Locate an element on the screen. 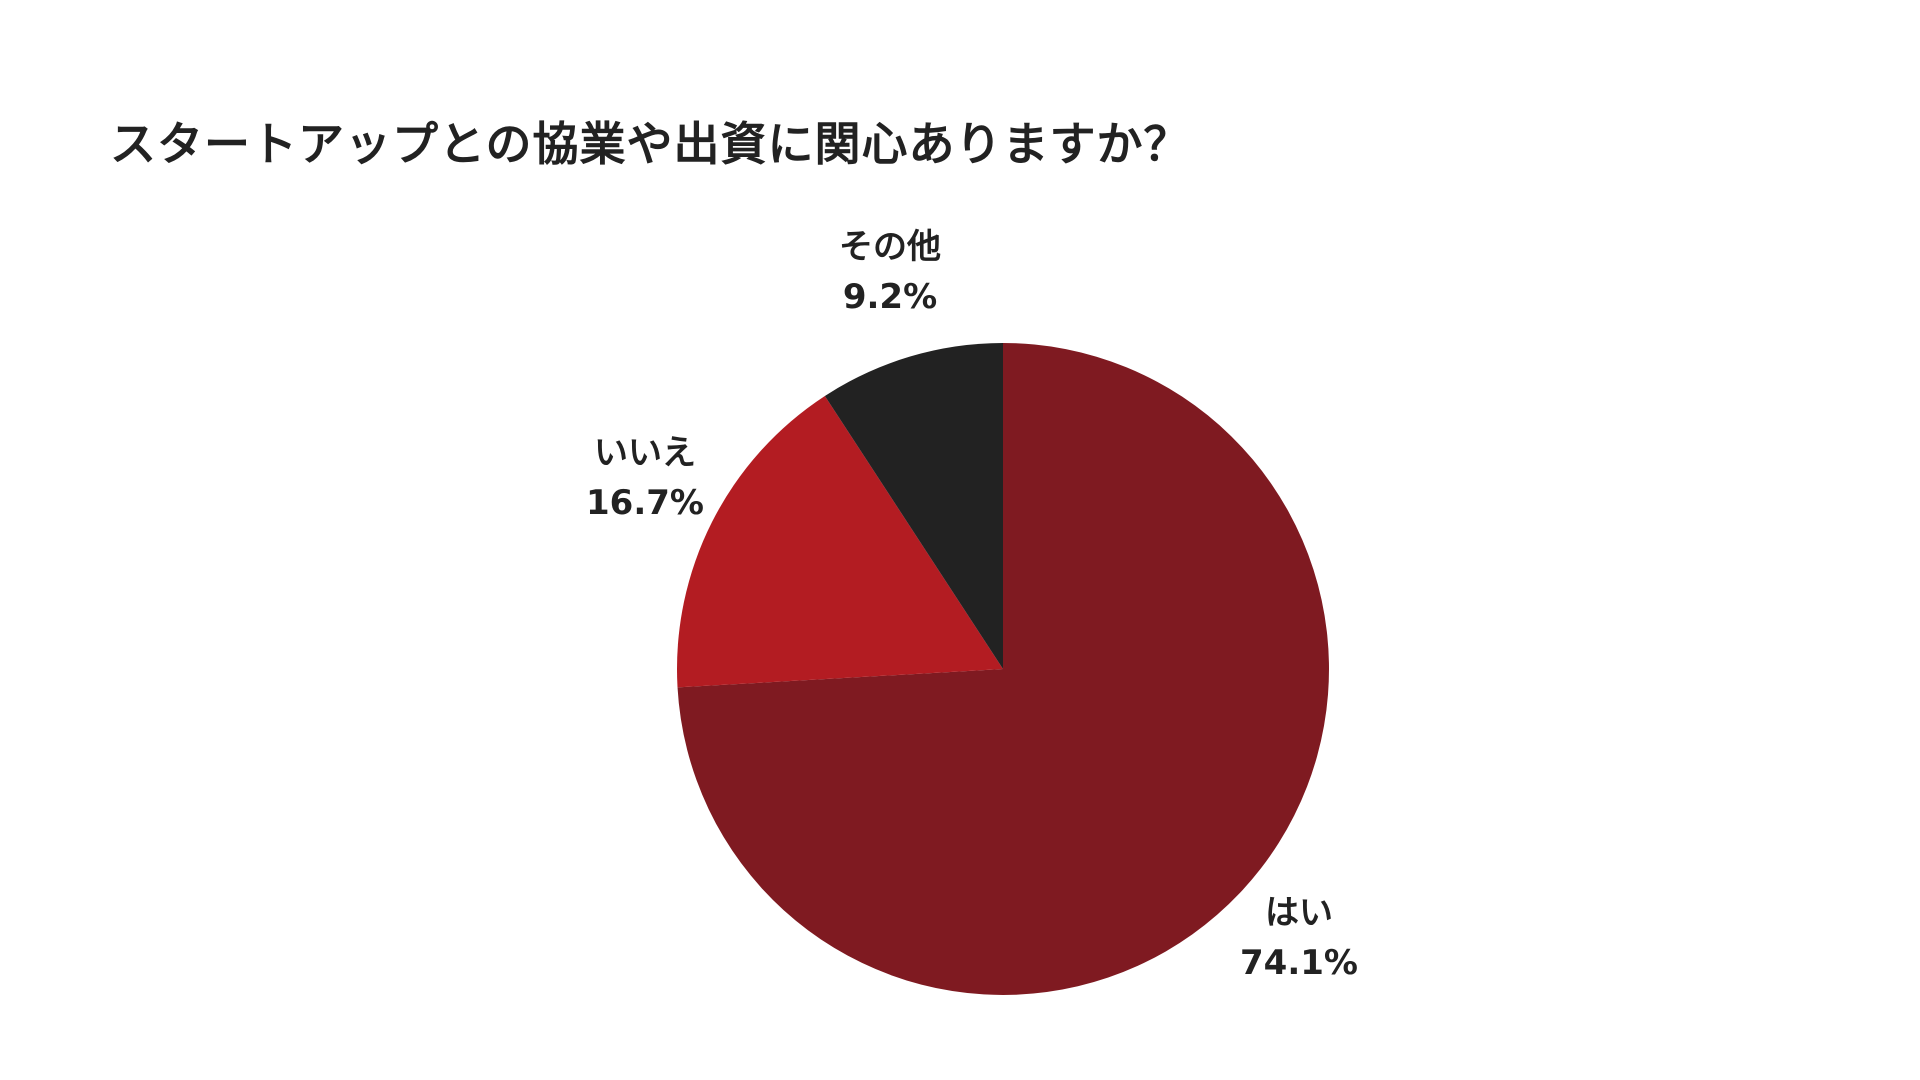 The height and width of the screenshot is (1080, 1920). slice-category-label: いいえ is located at coordinates (645, 453).